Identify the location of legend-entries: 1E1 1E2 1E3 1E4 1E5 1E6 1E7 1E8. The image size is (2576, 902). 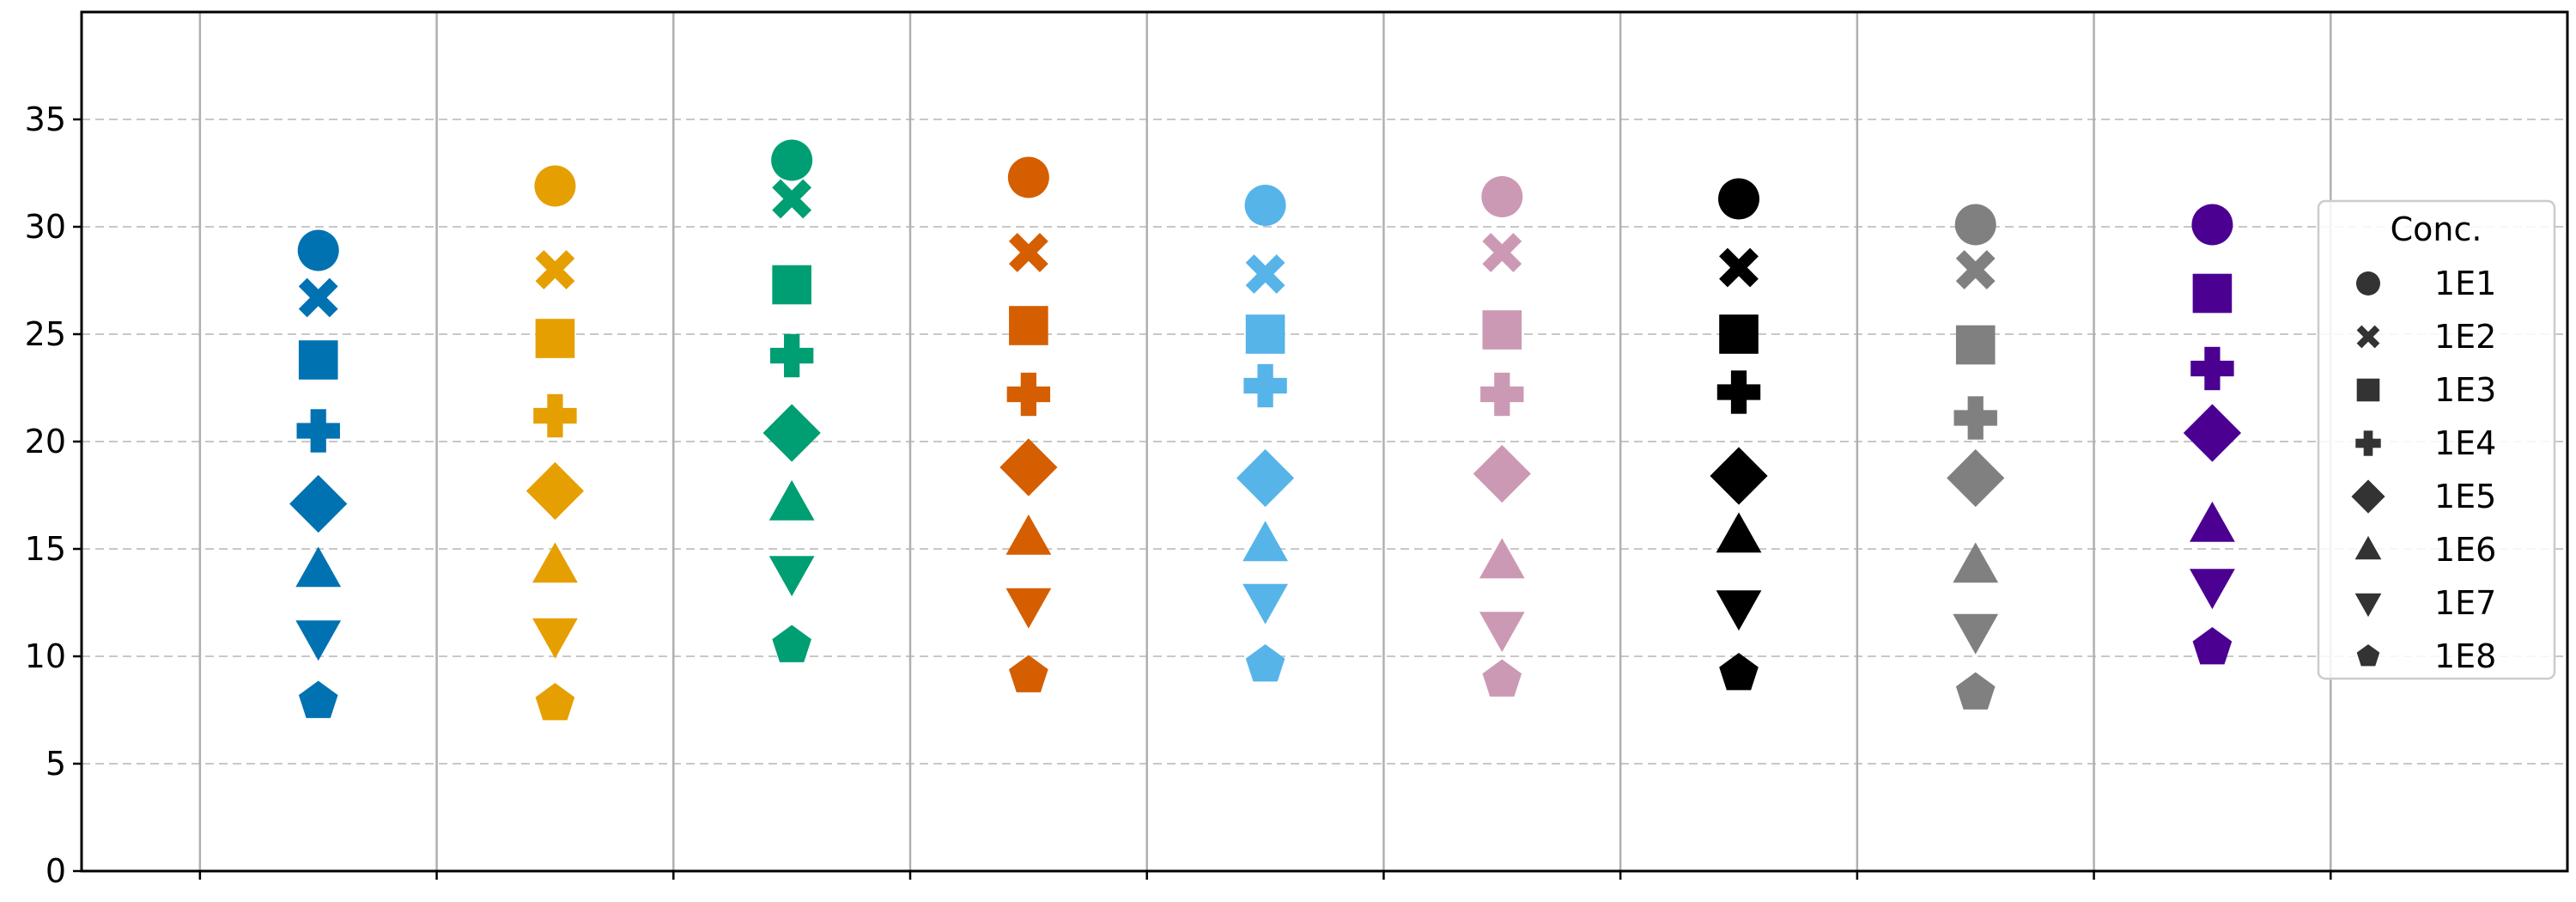
(2423, 470).